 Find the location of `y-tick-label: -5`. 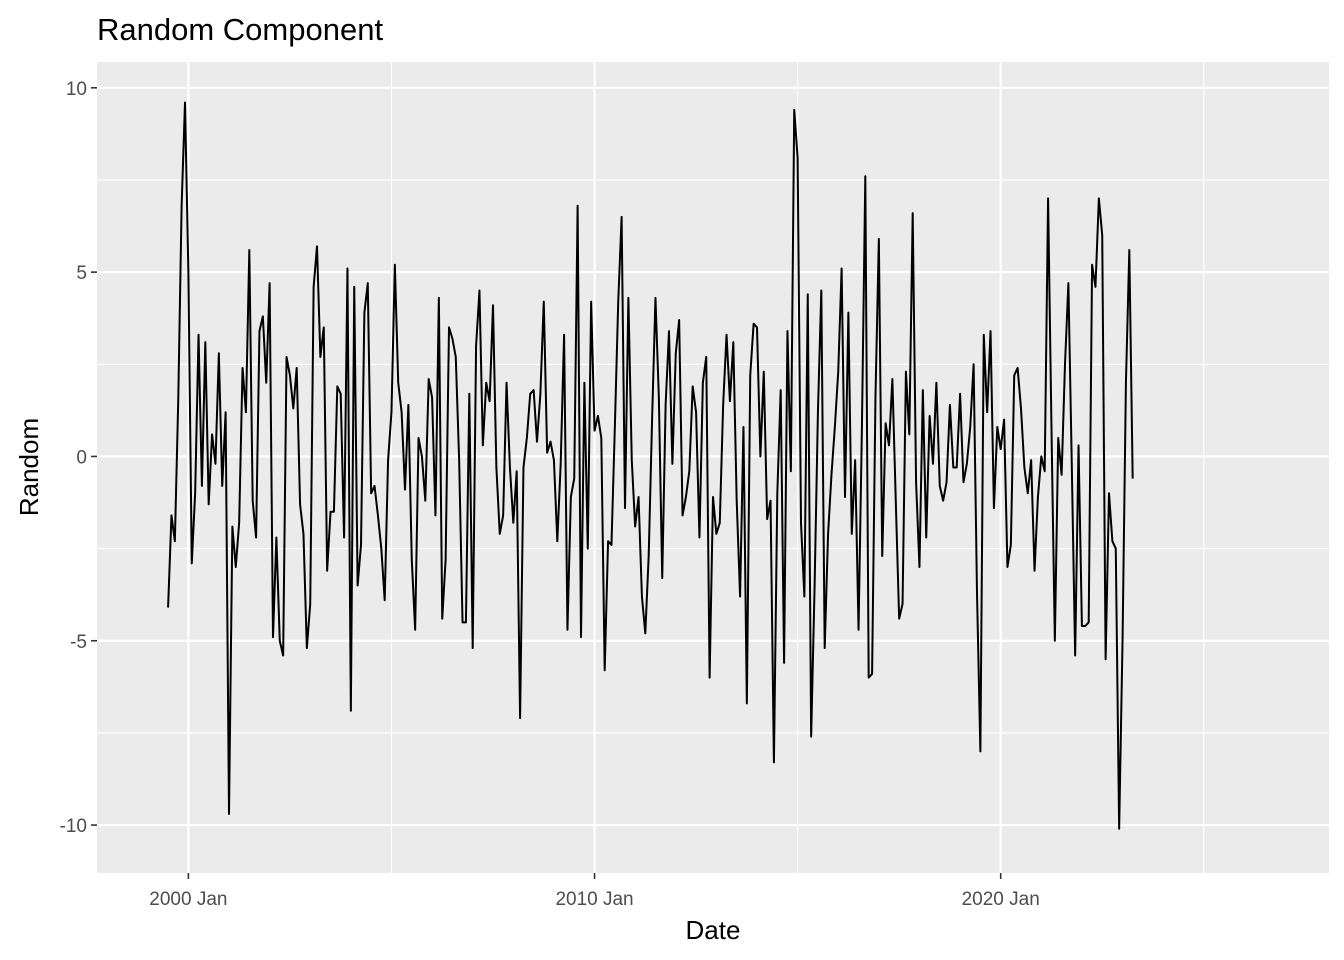

y-tick-label: -5 is located at coordinates (78, 642).